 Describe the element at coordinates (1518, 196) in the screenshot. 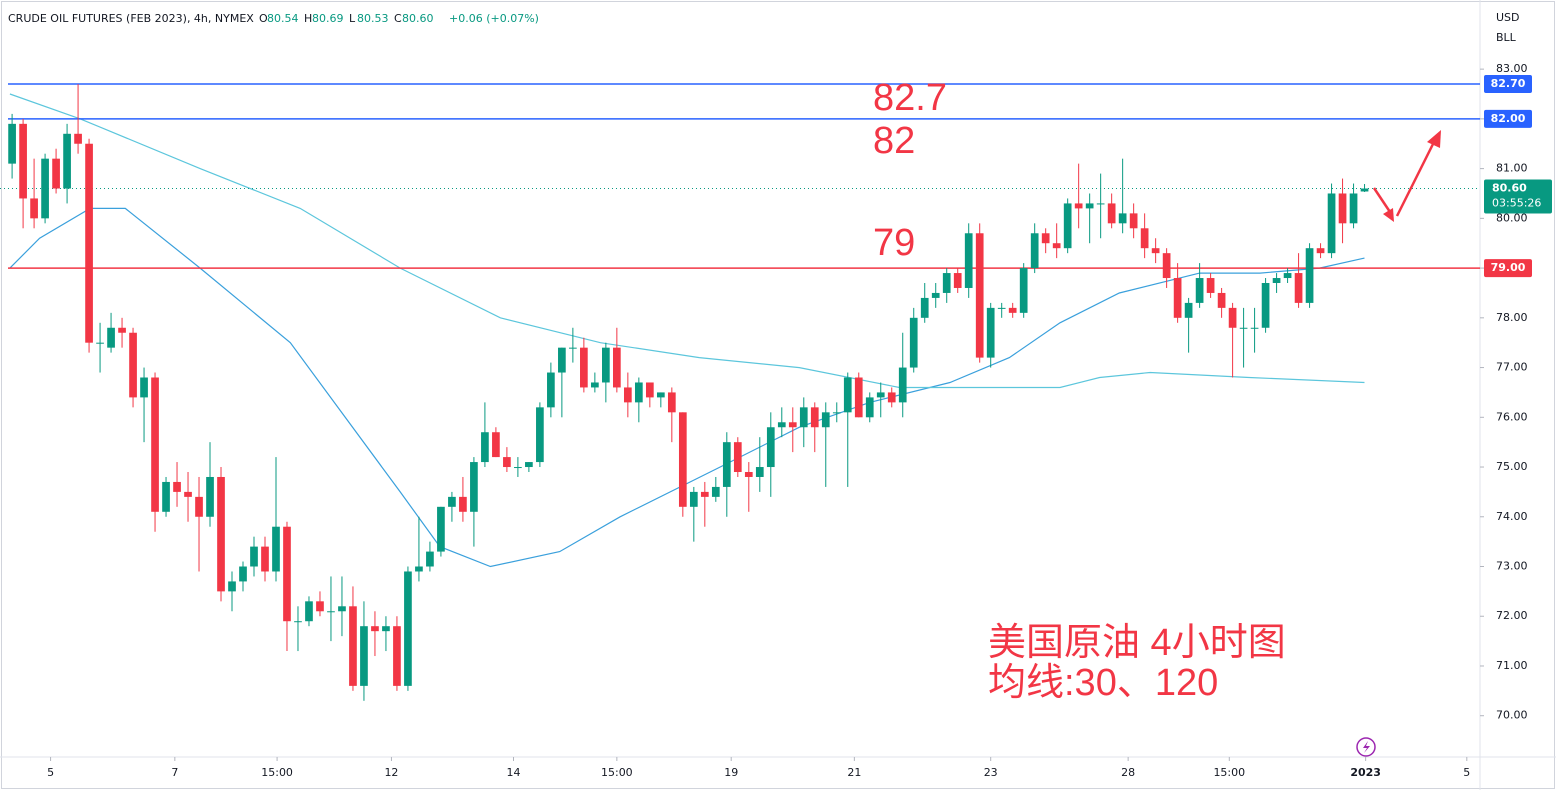

I see `last-price-tag` at that location.